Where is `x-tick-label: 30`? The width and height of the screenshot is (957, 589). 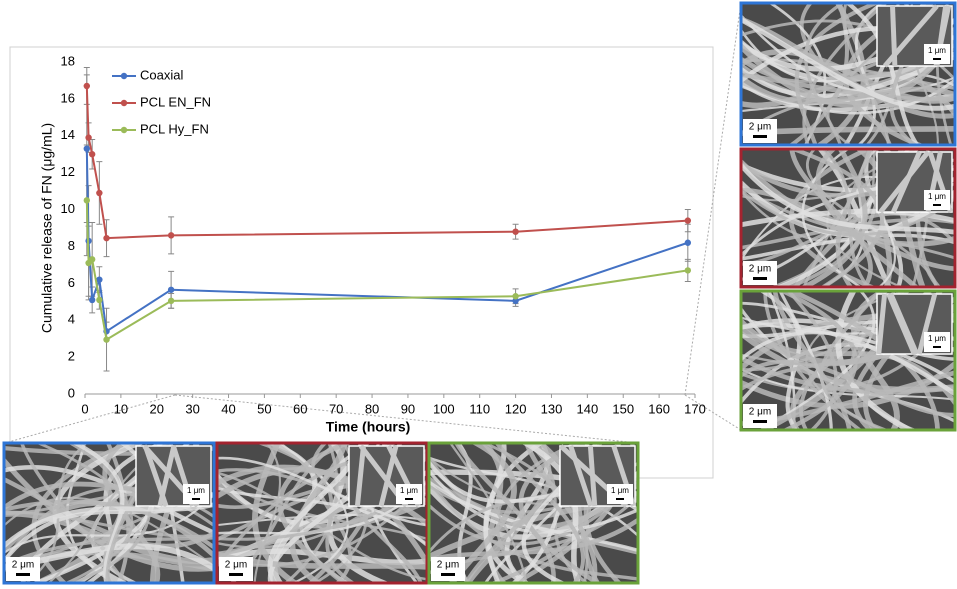
x-tick-label: 30 is located at coordinates (192, 408).